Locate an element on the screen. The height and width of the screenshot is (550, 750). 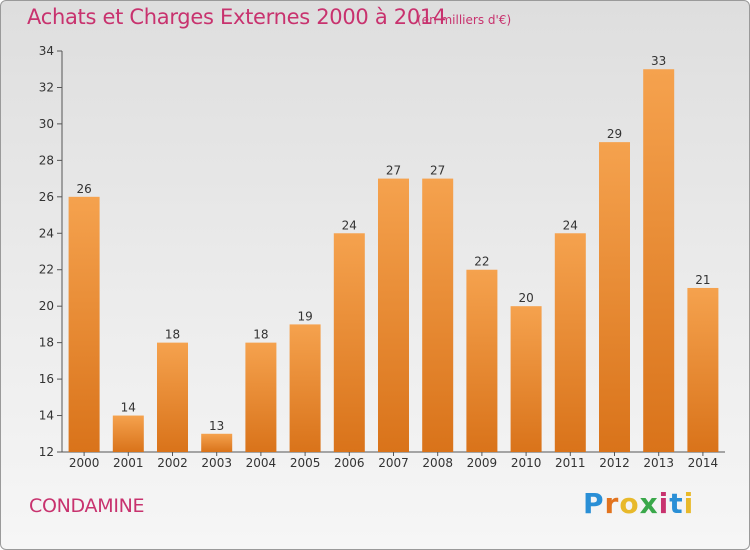
y-tick-label: 14 is located at coordinates (46, 416).